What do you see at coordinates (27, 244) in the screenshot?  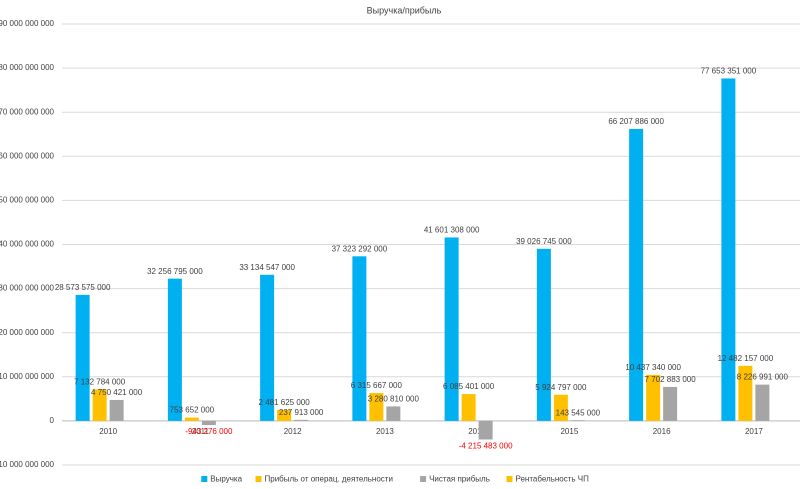 I see `y-tick-label: 40 000 000 000` at bounding box center [27, 244].